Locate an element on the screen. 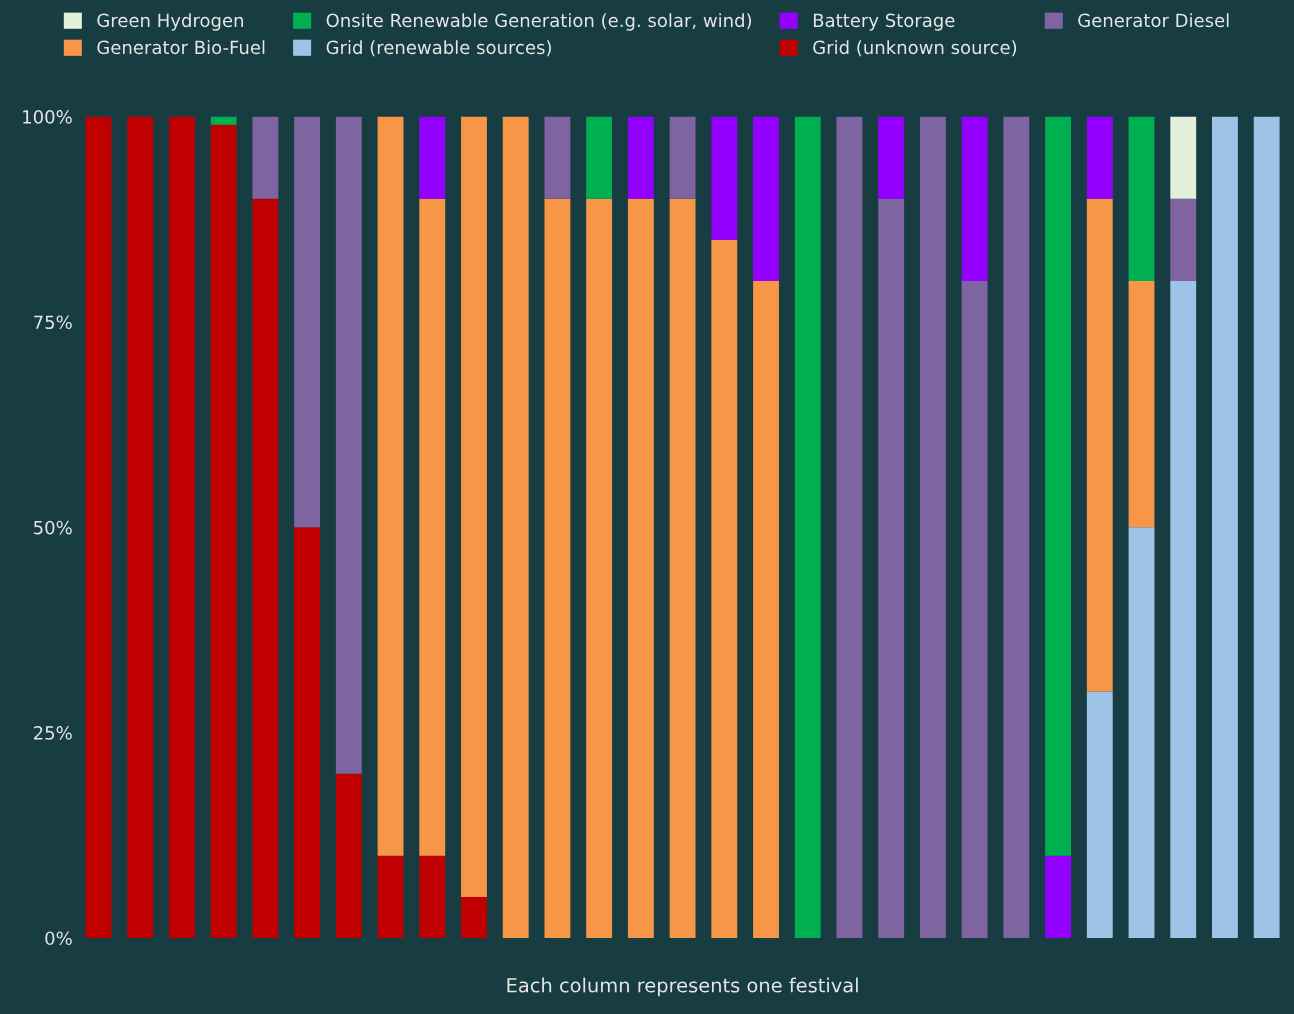  legend-label: Grid (unknown source) is located at coordinates (915, 48).